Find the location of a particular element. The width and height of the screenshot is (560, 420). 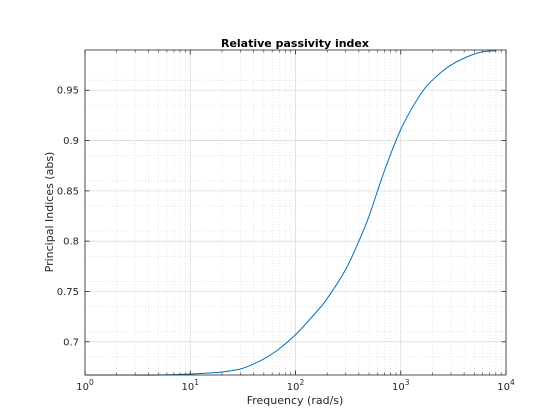

chart-title: Relative passivity index is located at coordinates (295, 43).